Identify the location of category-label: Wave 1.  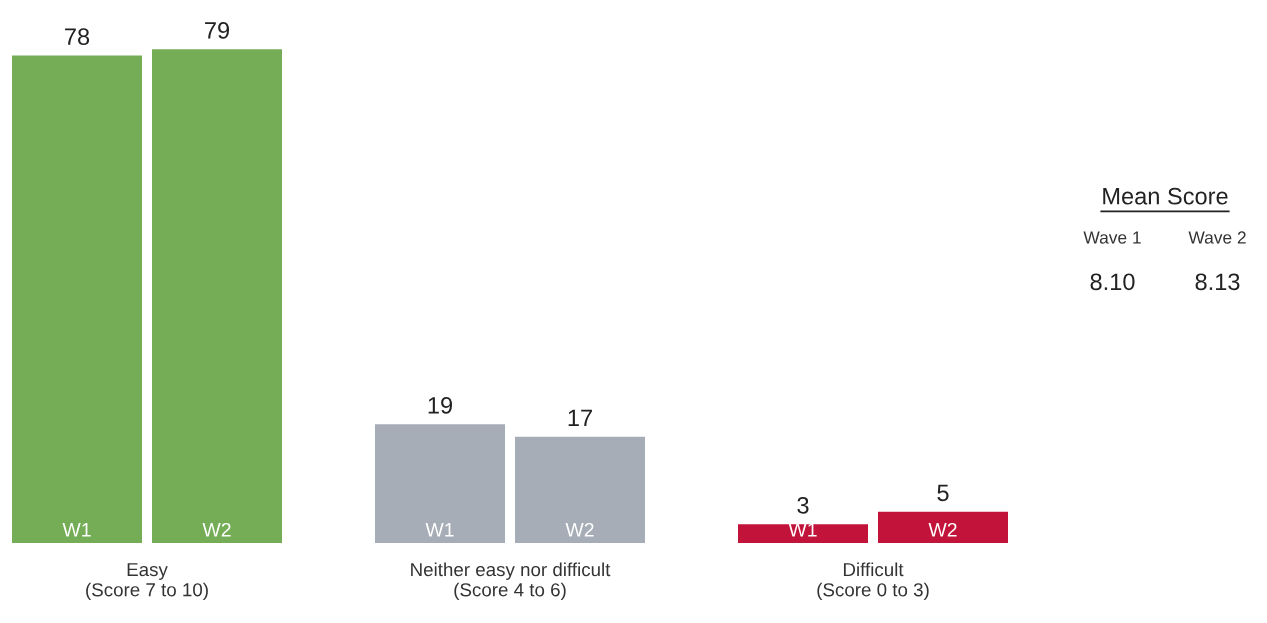
(1112, 237).